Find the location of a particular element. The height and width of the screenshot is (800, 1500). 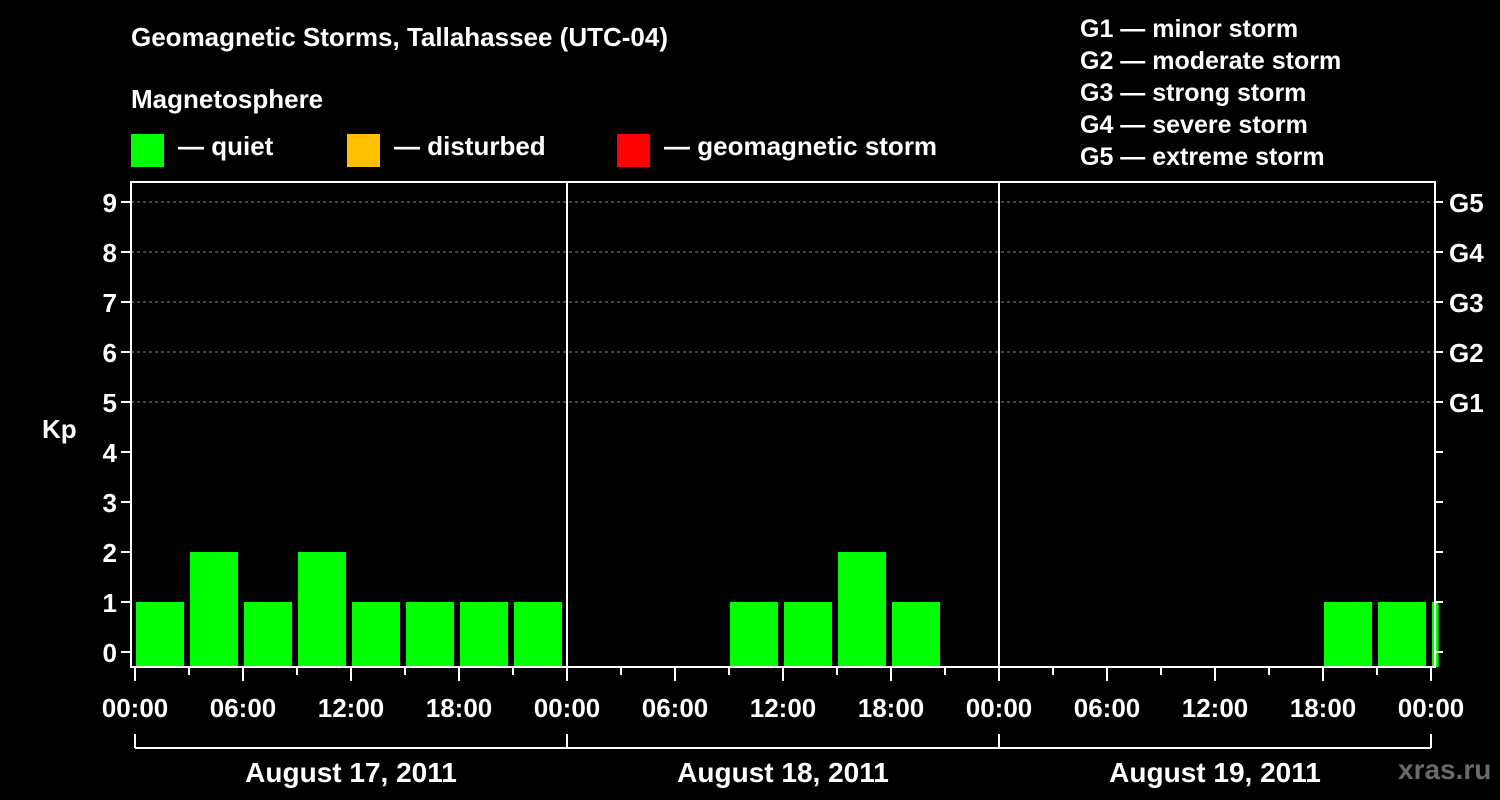

storm-legend-g3: G3 — strong storm is located at coordinates (1193, 93).